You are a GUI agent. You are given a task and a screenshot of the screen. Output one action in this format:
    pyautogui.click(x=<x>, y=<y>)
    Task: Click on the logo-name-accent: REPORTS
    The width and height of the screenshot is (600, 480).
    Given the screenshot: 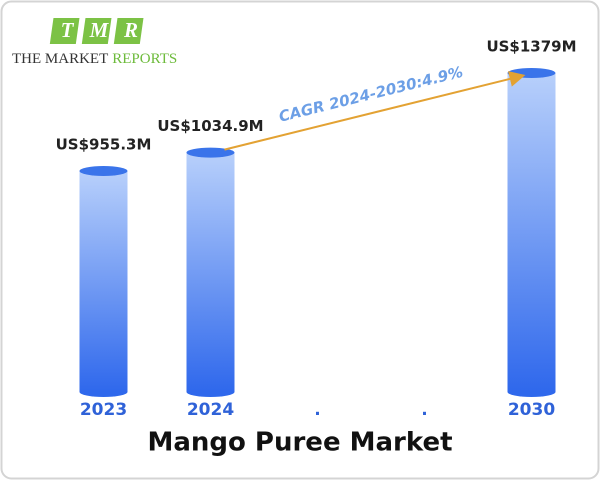 What is the action you would take?
    pyautogui.click(x=144, y=59)
    